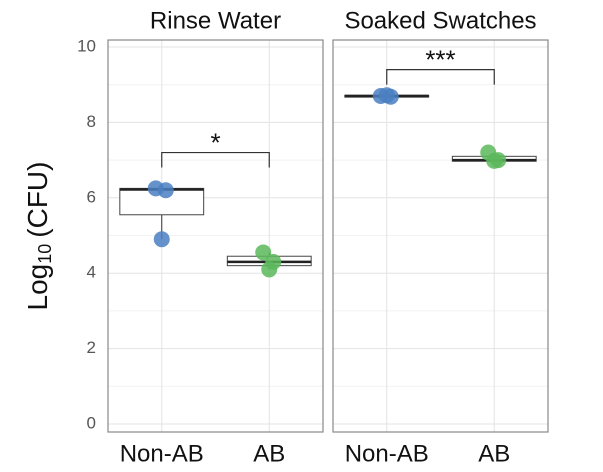  I want to click on y-label-unit: (CFU), so click(37, 200).